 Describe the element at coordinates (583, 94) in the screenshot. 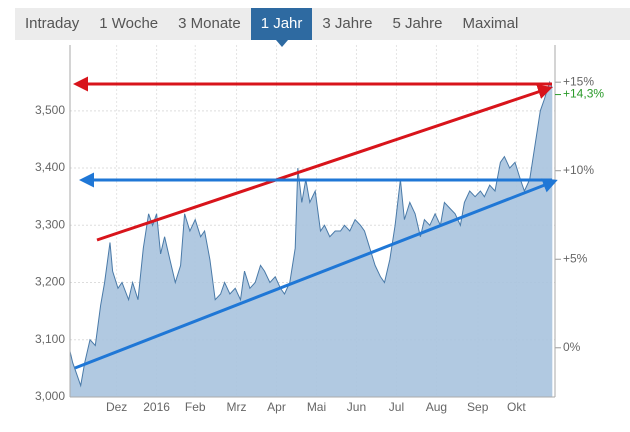

I see `annotation: +14,3%` at that location.